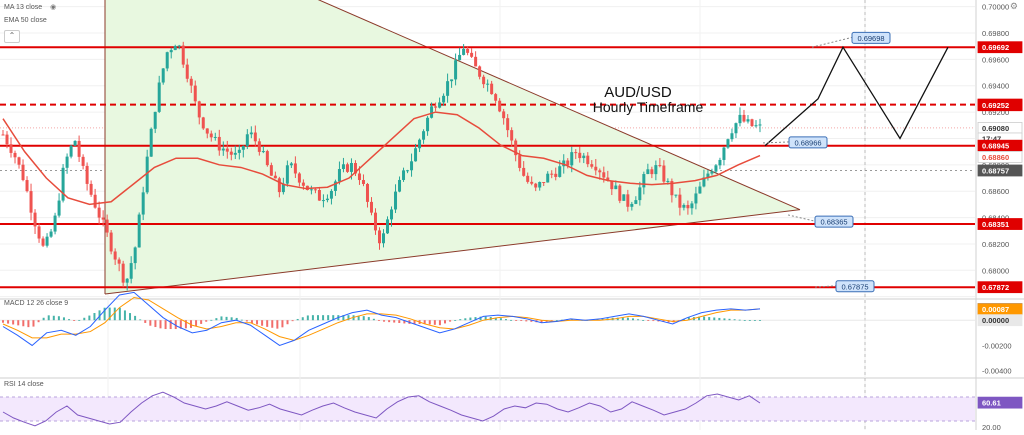 This screenshot has height=435, width=1024. What do you see at coordinates (487, 409) in the screenshot?
I see `rsi-band` at bounding box center [487, 409].